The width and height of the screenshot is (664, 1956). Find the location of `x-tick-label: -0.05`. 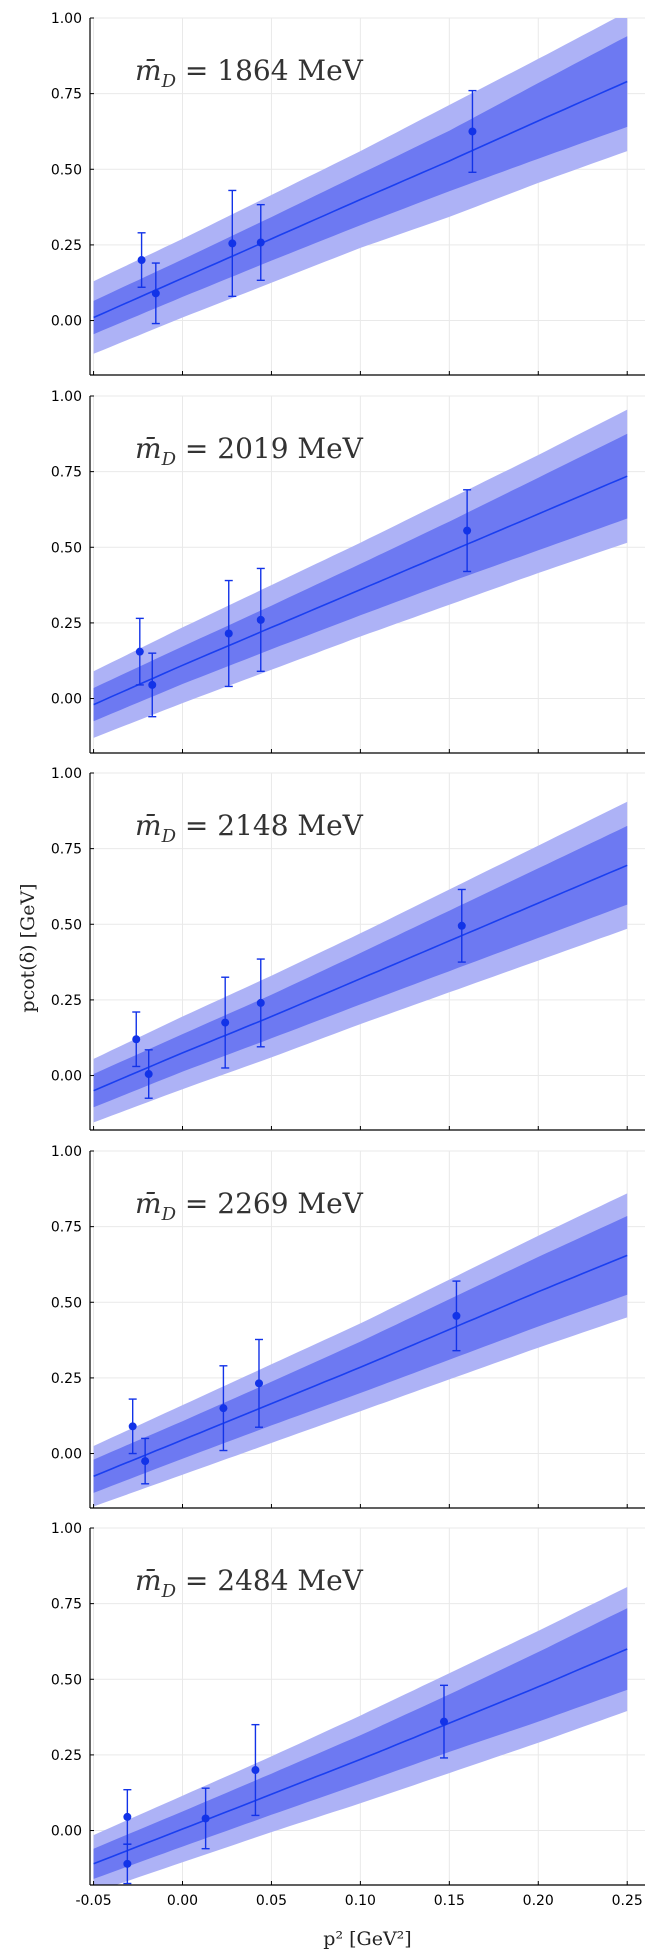

x-tick-label: -0.05 is located at coordinates (93, 1901).